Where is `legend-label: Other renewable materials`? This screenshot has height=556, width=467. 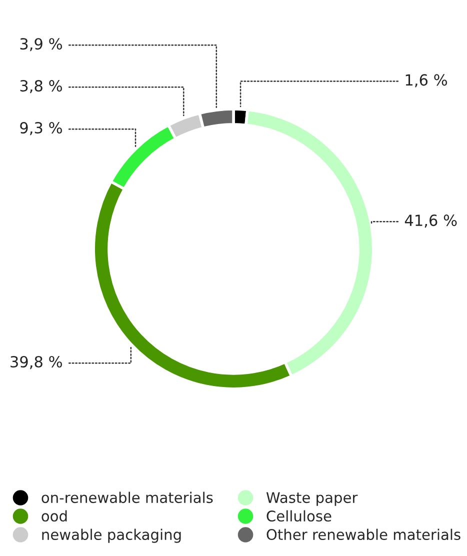
legend-label: Other renewable materials is located at coordinates (363, 534).